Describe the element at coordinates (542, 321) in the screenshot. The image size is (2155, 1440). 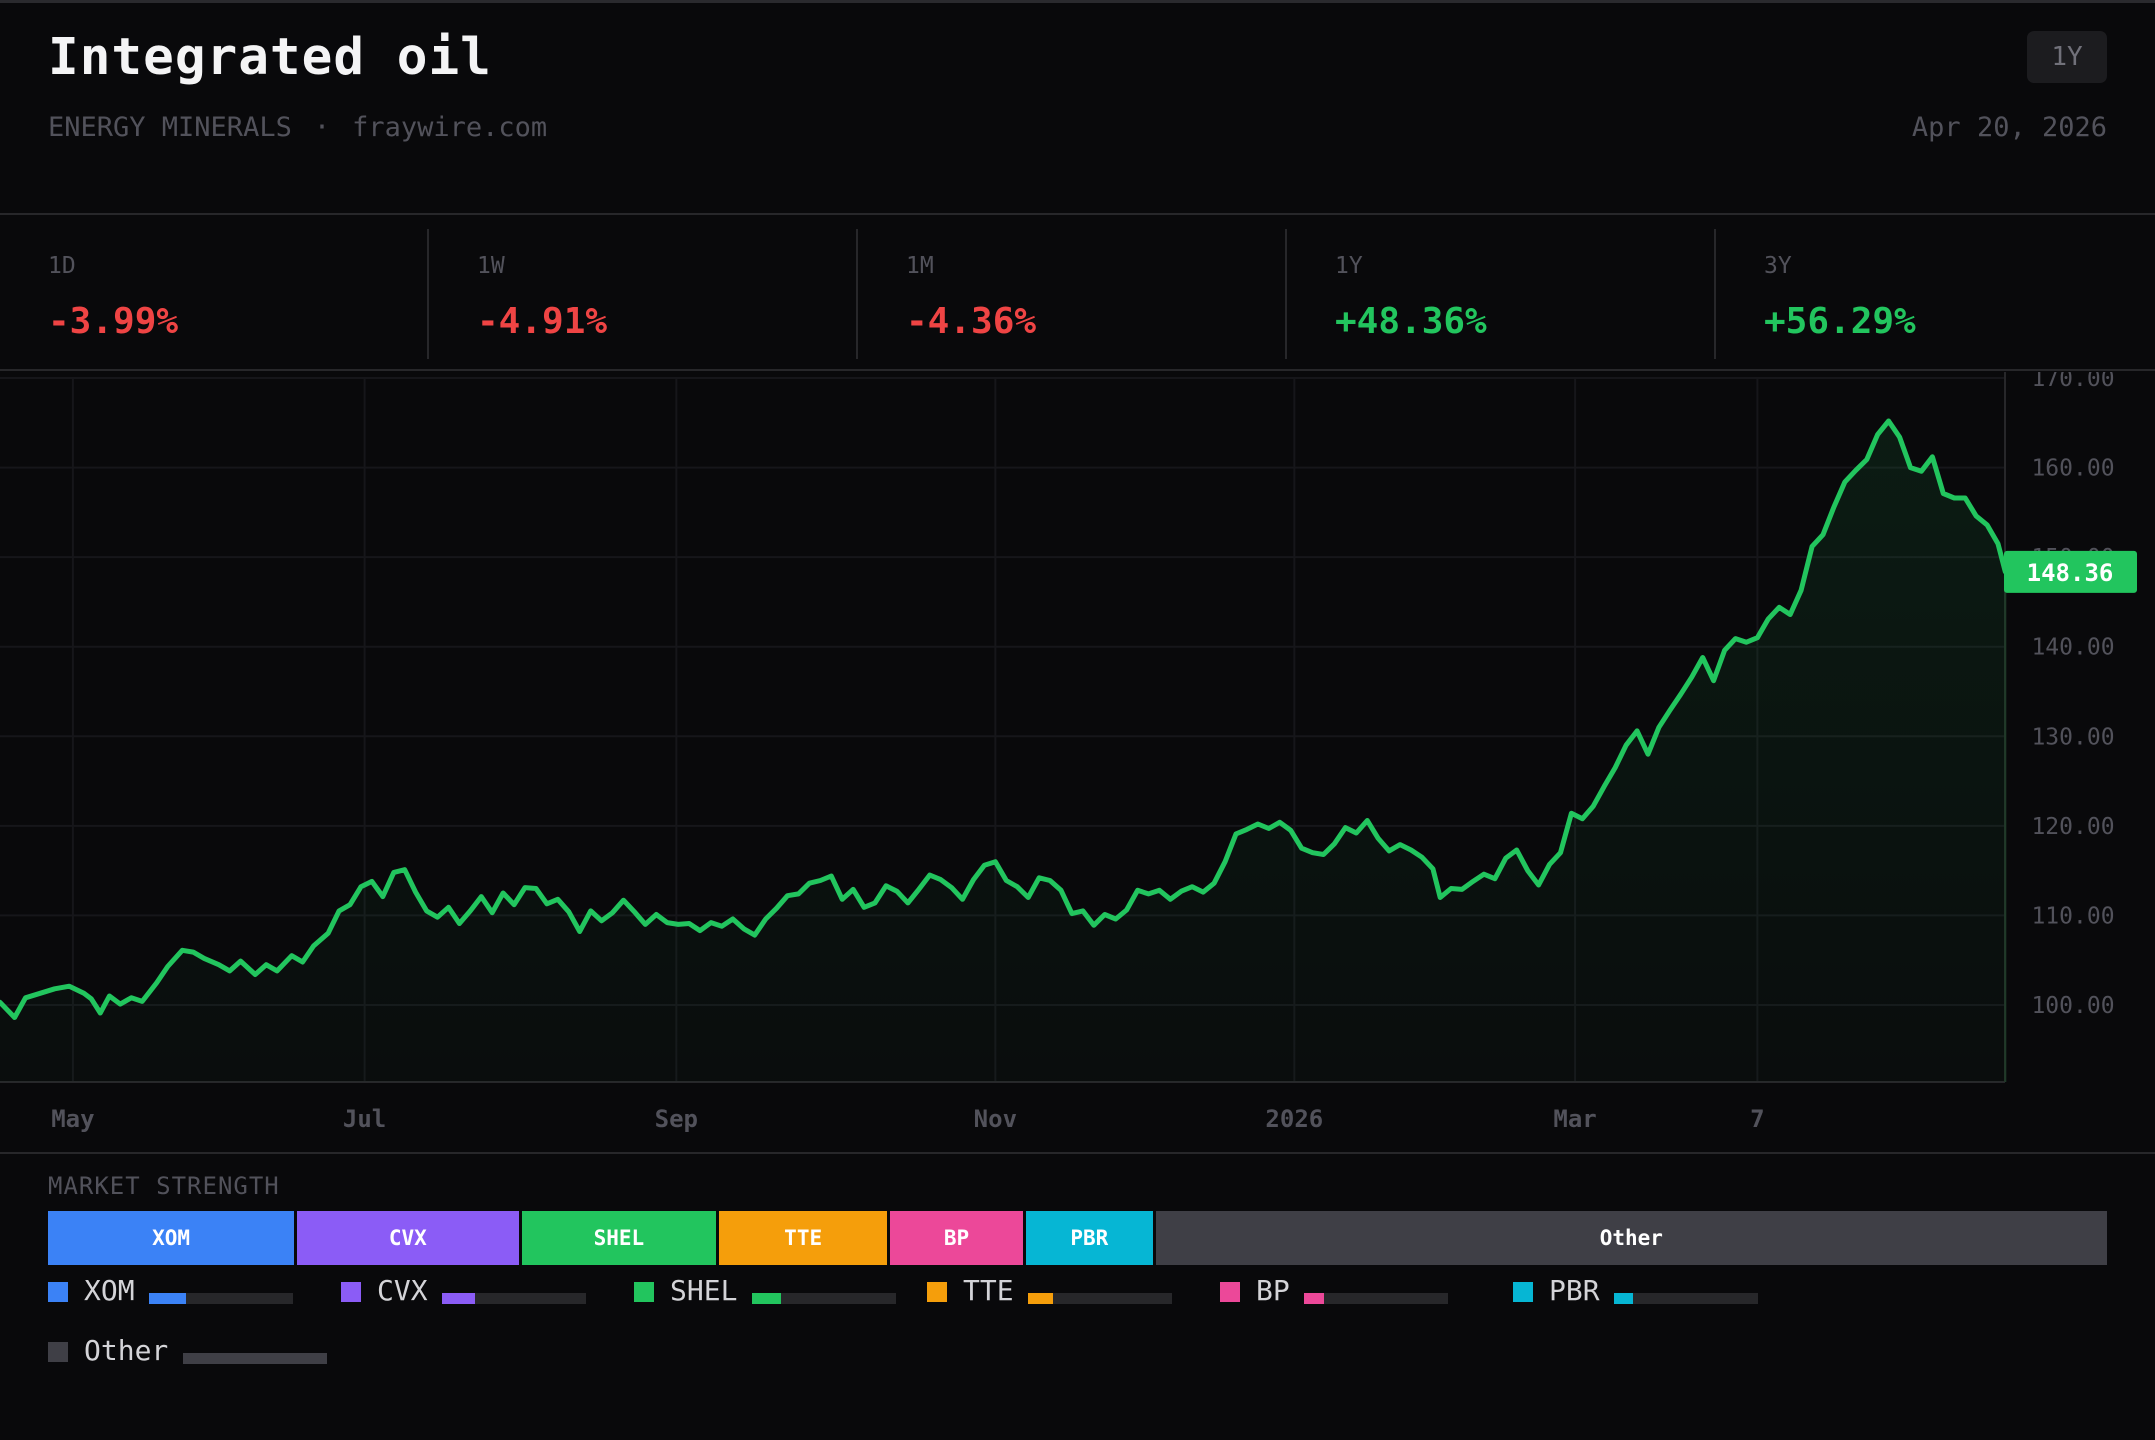
I see `stat-value: -4.91%` at that location.